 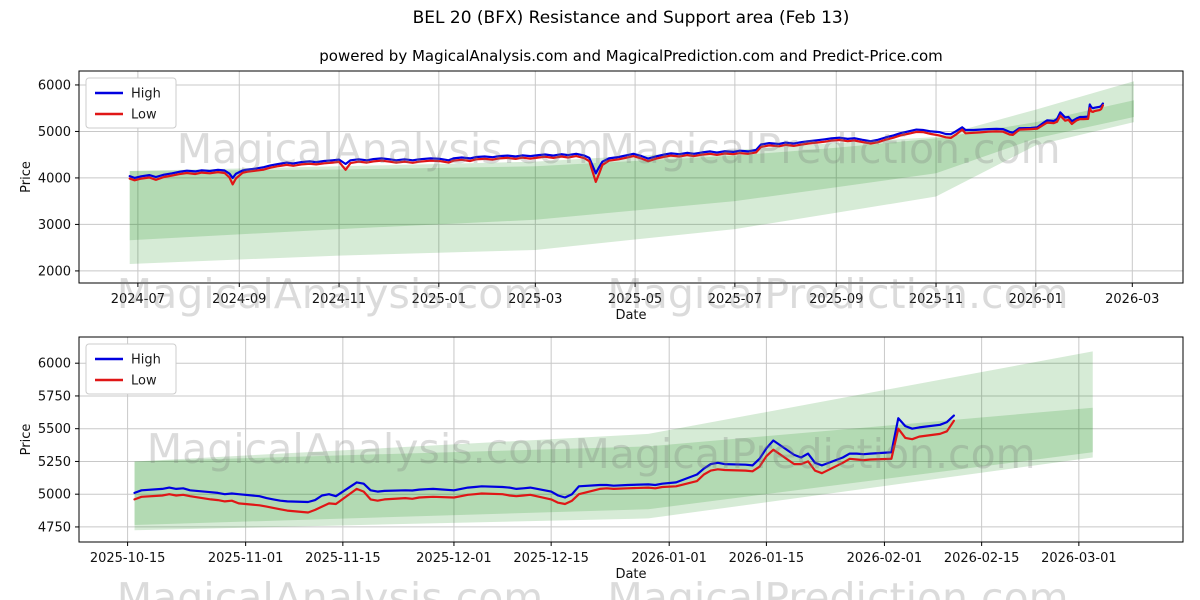 What do you see at coordinates (767, 558) in the screenshot?
I see `x-tick-label: 2026-01-15` at bounding box center [767, 558].